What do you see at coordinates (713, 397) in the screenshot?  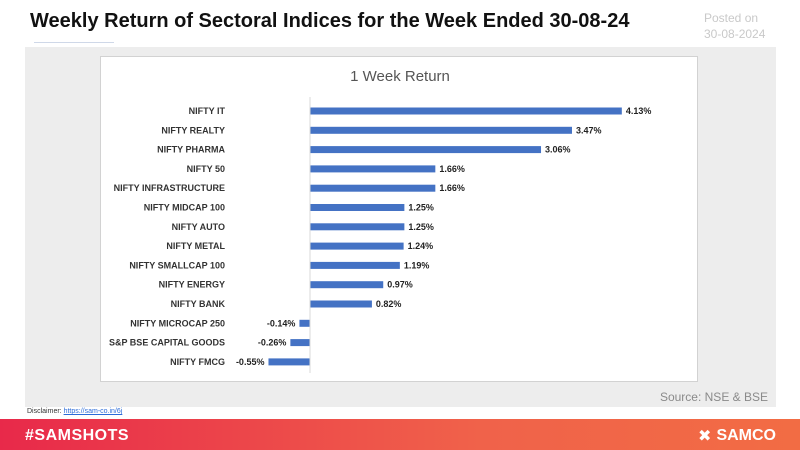 I see `source-note: Source: NSE & BSE` at bounding box center [713, 397].